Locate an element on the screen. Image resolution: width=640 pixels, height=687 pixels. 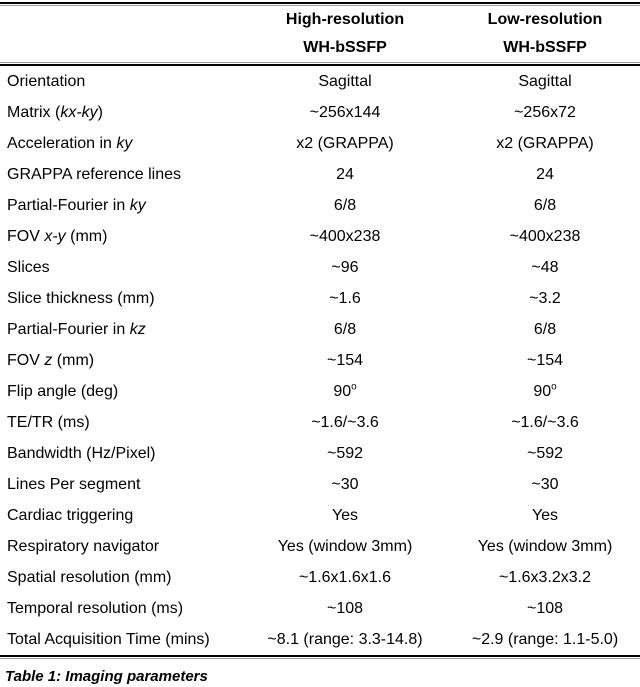
row-value: ~256x144 is located at coordinates (345, 112).